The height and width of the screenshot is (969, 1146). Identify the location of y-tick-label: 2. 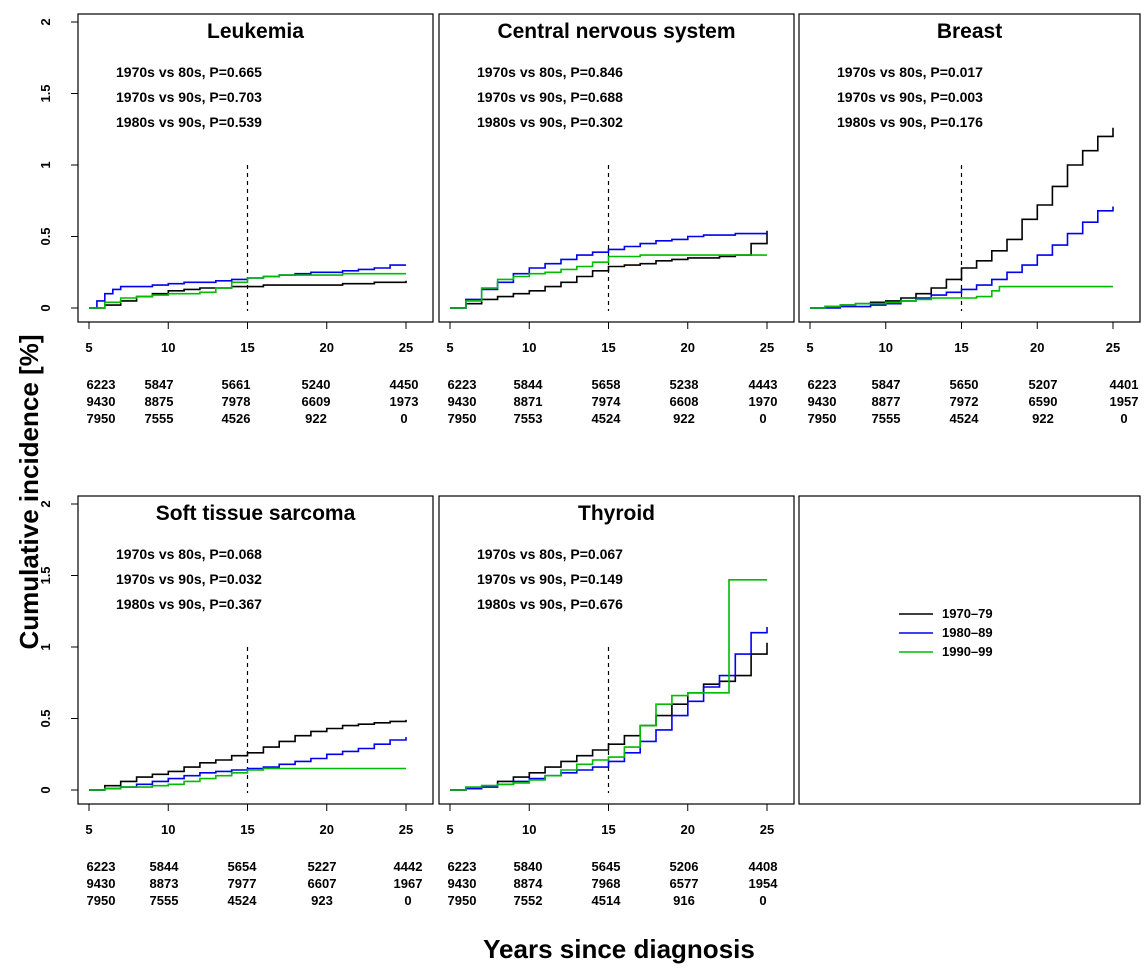
(45, 21).